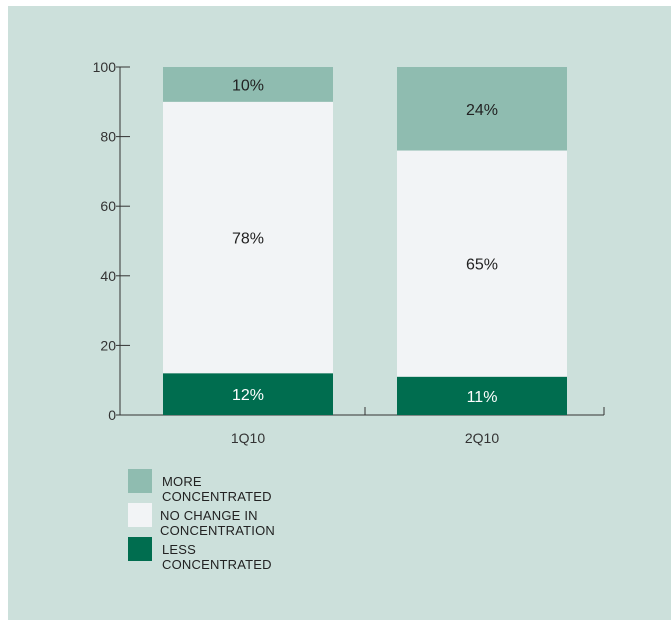 This screenshot has height=620, width=671. Describe the element at coordinates (112, 415) in the screenshot. I see `y-tick-label: 0` at that location.